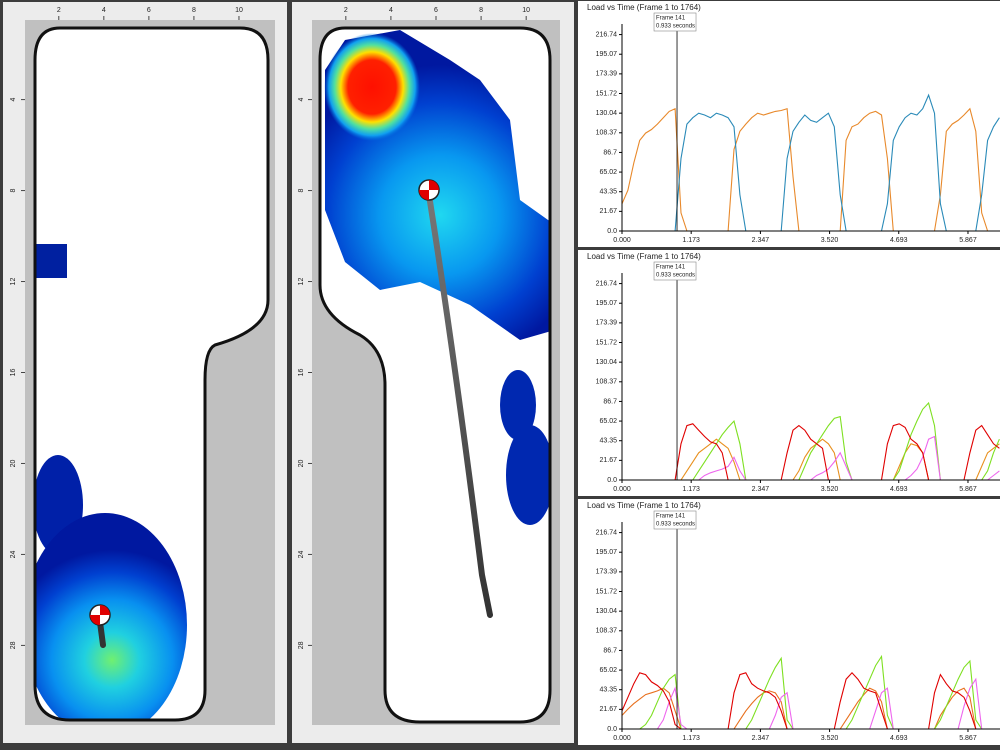  Describe the element at coordinates (101, 633) in the screenshot. I see `cop-trail` at that location.